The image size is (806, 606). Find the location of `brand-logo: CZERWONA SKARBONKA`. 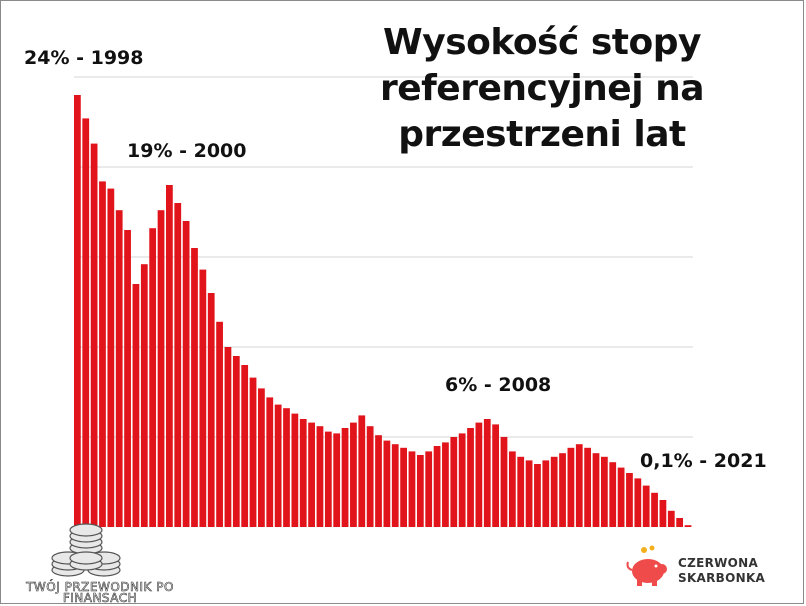

brand-logo: CZERWONA SKARBONKA is located at coordinates (697, 567).